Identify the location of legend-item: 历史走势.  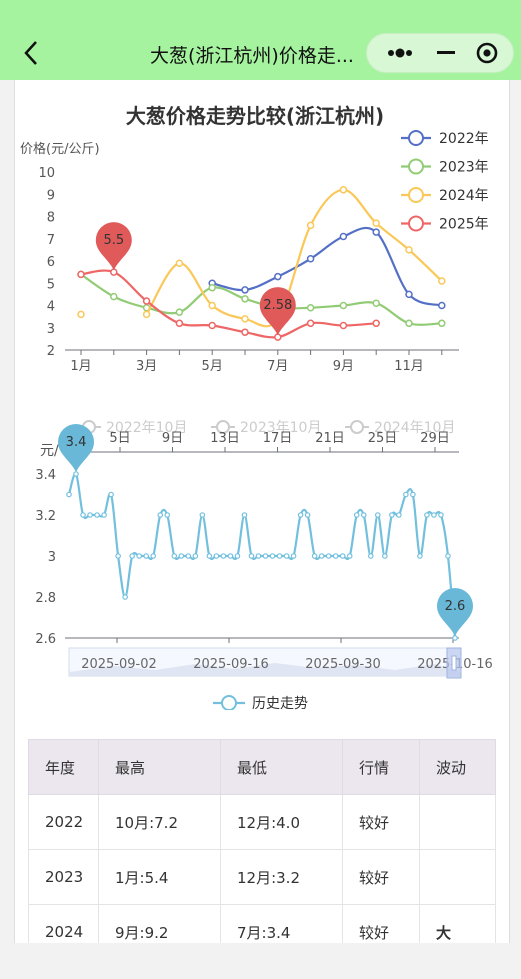
(260, 702).